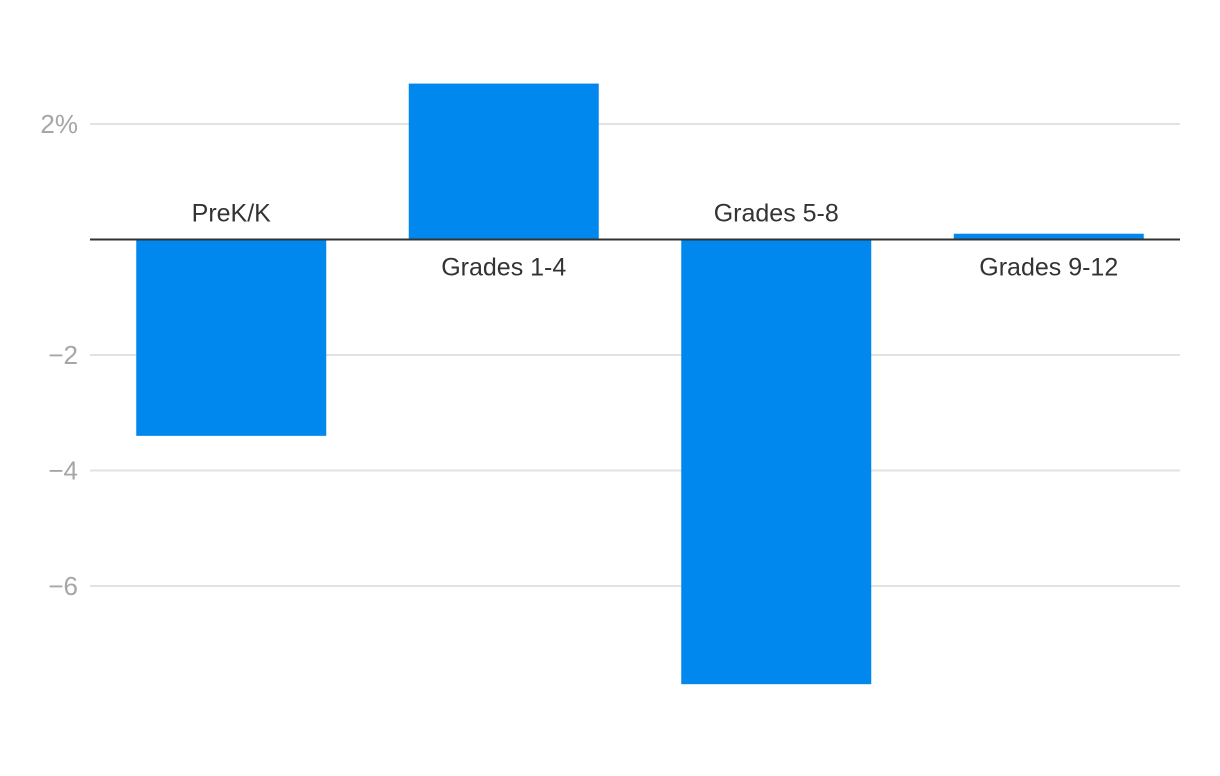 Image resolution: width=1220 pixels, height=776 pixels. Describe the element at coordinates (59, 124) in the screenshot. I see `y-tick-label: 2%` at that location.